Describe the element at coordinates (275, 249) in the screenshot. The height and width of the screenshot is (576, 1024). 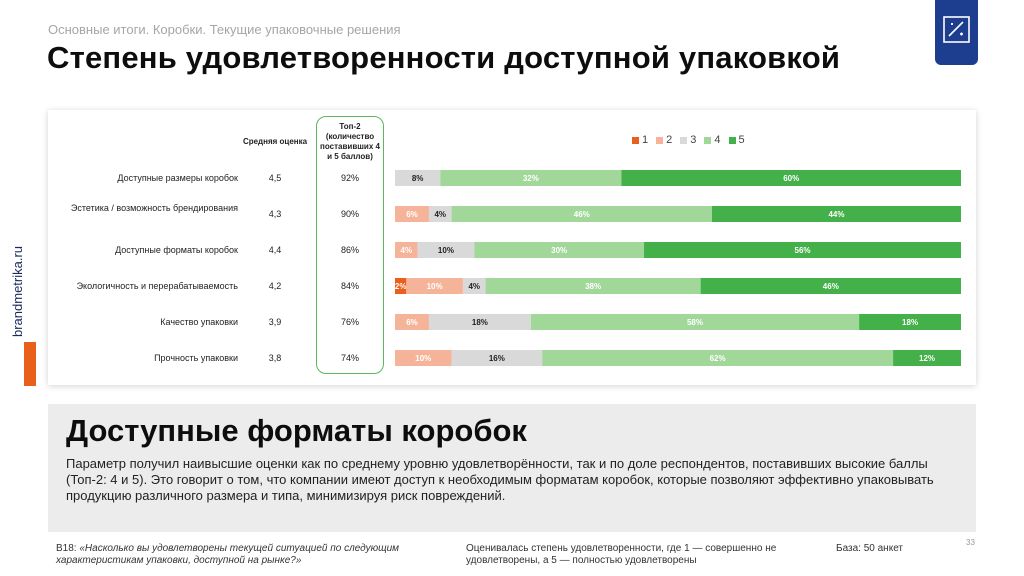
I see `average-score: 4,4` at that location.